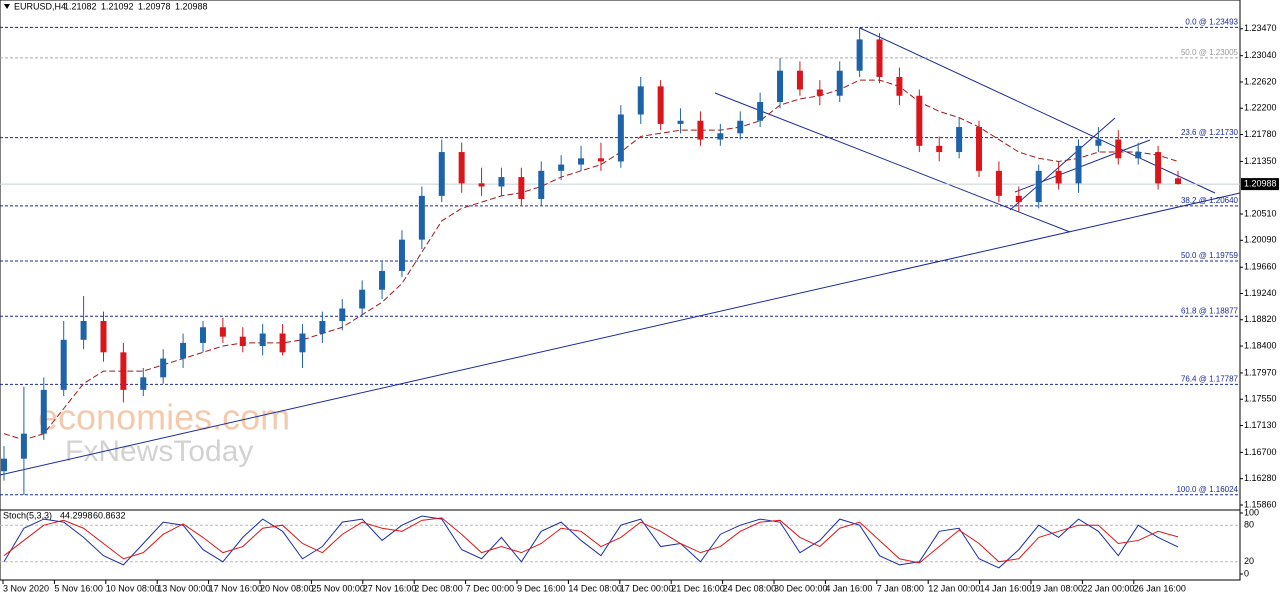 This screenshot has height=596, width=1280. What do you see at coordinates (159, 451) in the screenshot?
I see `watermark-text: FxNewsToday` at bounding box center [159, 451].